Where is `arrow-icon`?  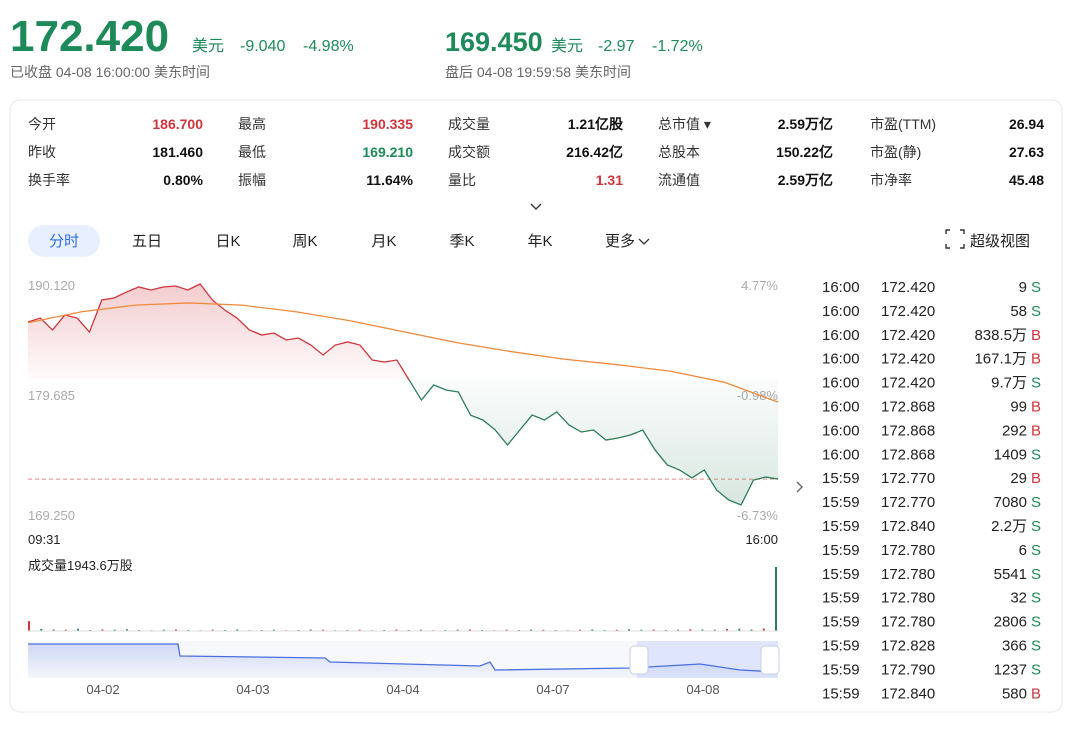 arrow-icon is located at coordinates (799, 487).